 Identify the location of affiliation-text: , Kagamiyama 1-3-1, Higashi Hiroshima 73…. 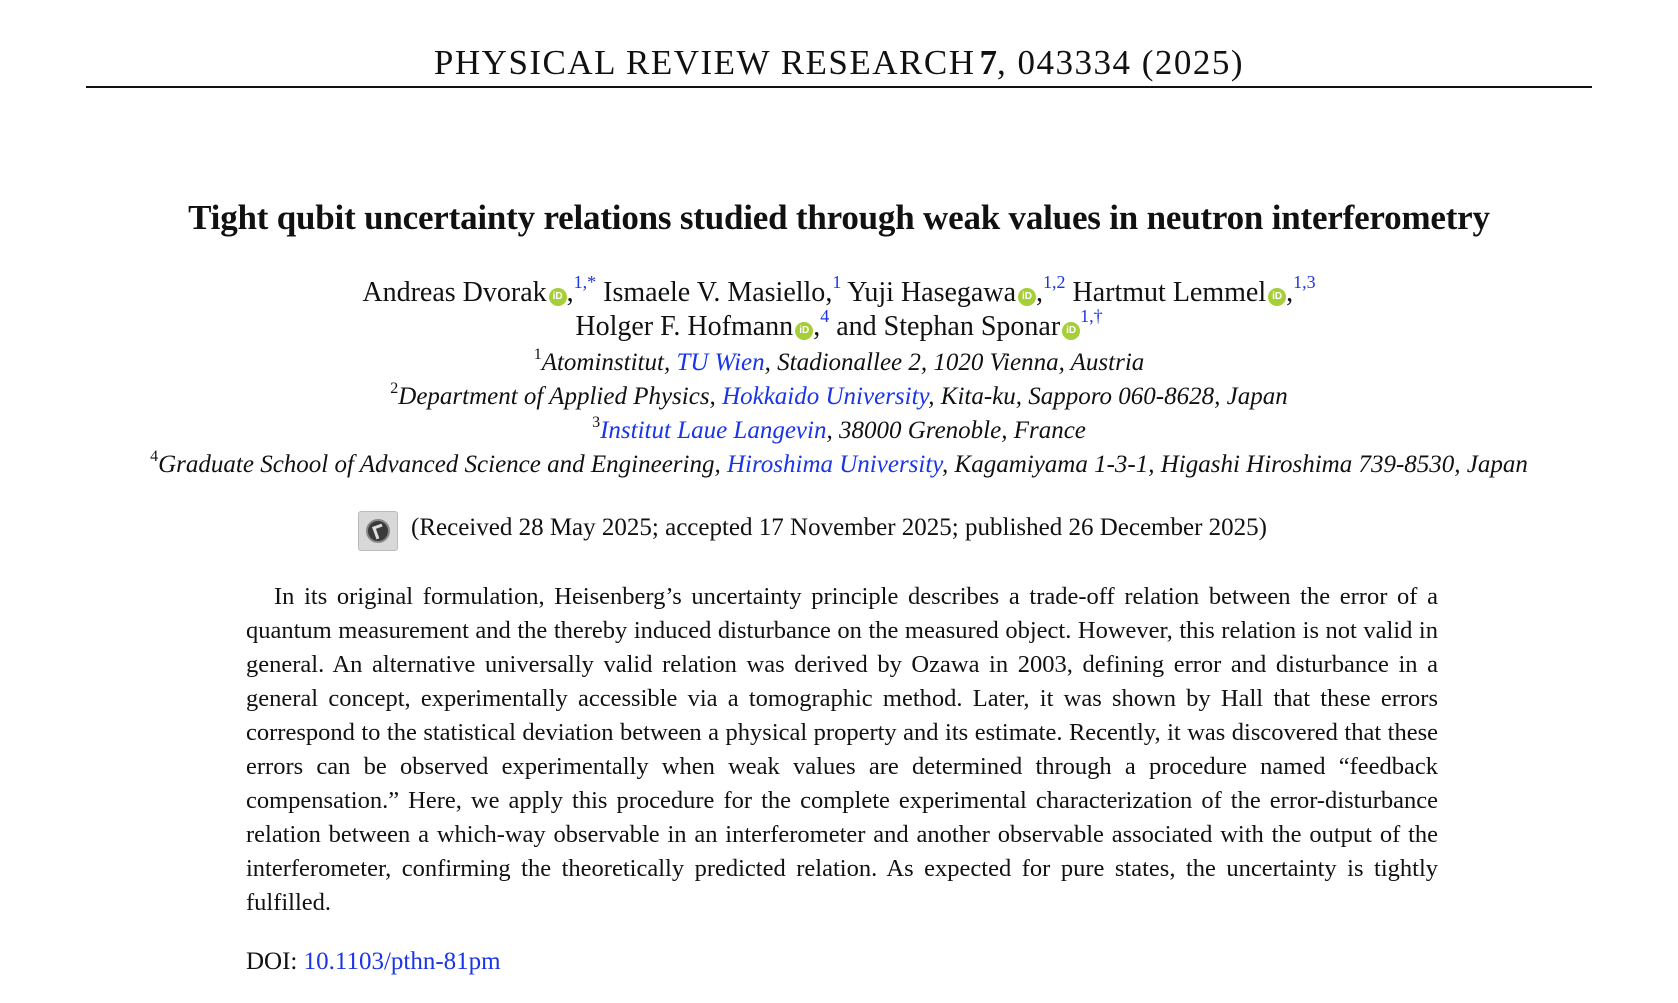
(1235, 464).